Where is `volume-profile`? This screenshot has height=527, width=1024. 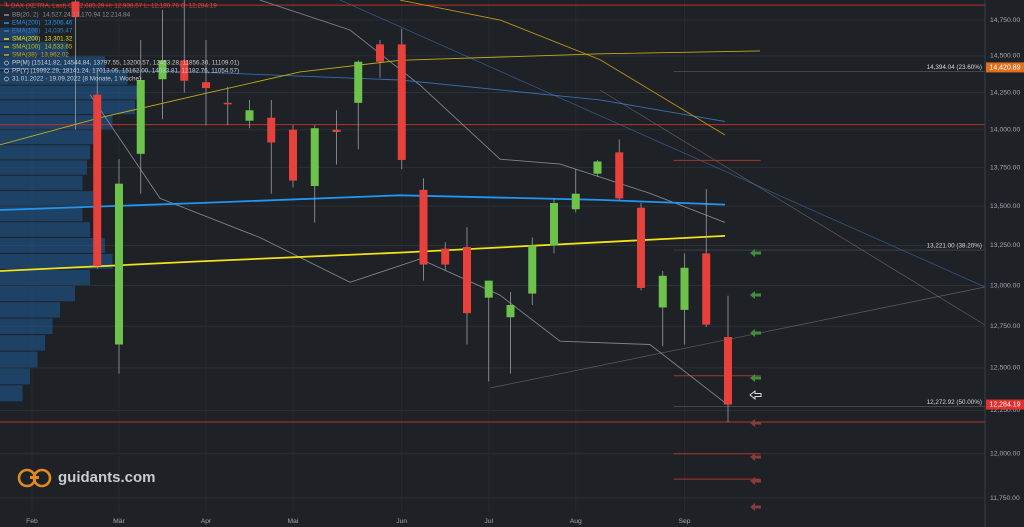 volume-profile is located at coordinates (71, 214).